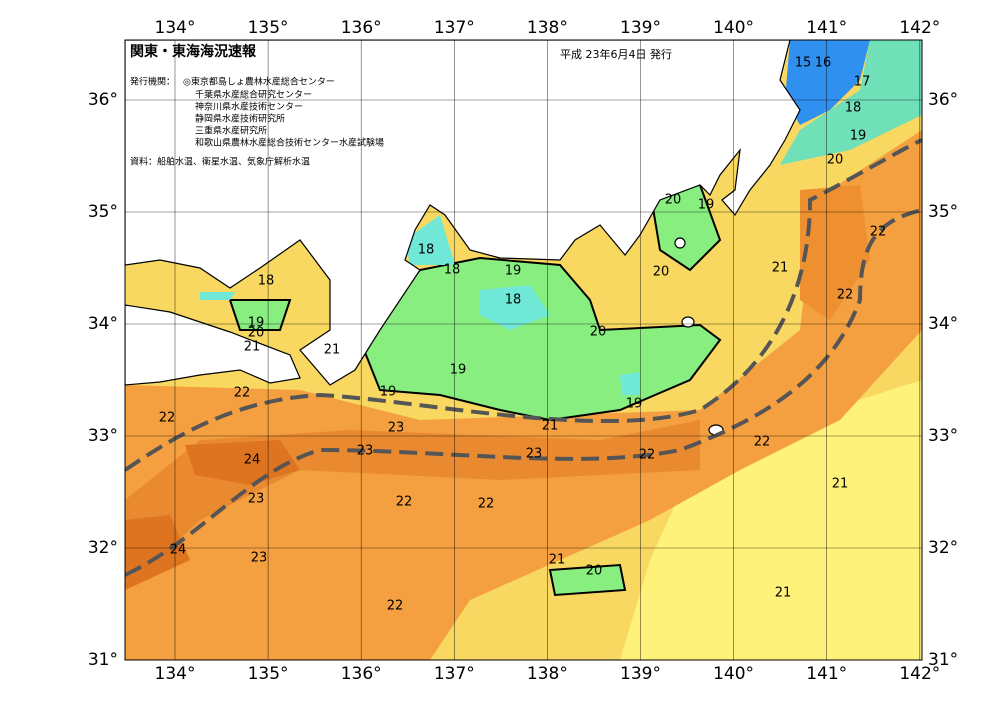 The image size is (1002, 713). I want to click on source: 資料：船舶水温、衛星水温、気象庁解析水温, so click(220, 162).